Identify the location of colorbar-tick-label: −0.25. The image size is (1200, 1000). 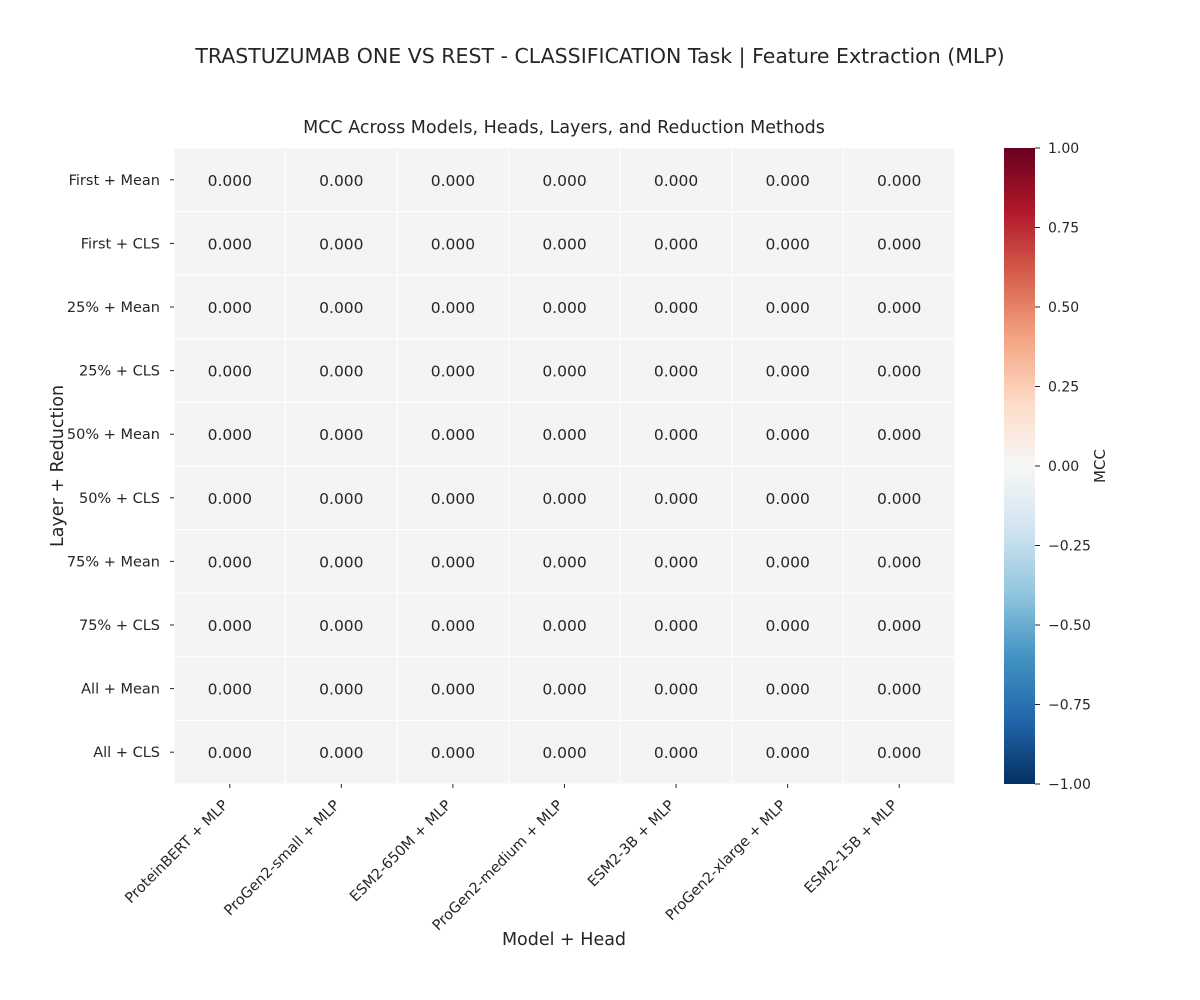
(1069, 547).